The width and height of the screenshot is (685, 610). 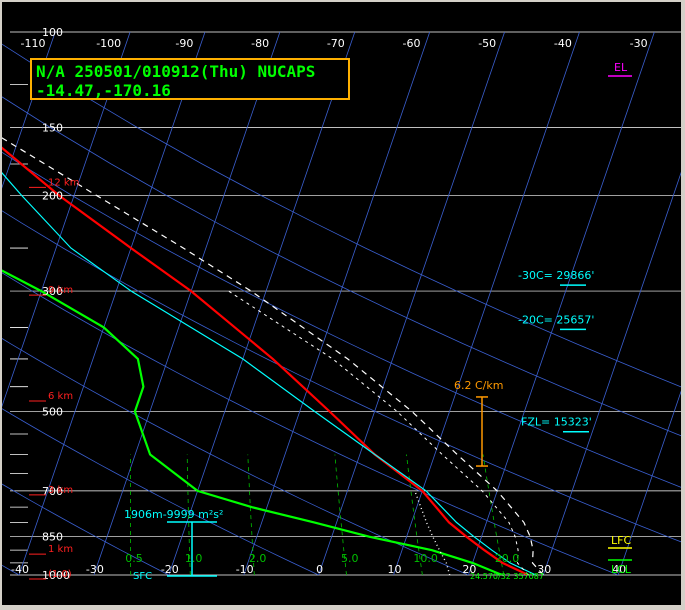 What do you see at coordinates (60, 396) in the screenshot?
I see `height-label: 6 km` at bounding box center [60, 396].